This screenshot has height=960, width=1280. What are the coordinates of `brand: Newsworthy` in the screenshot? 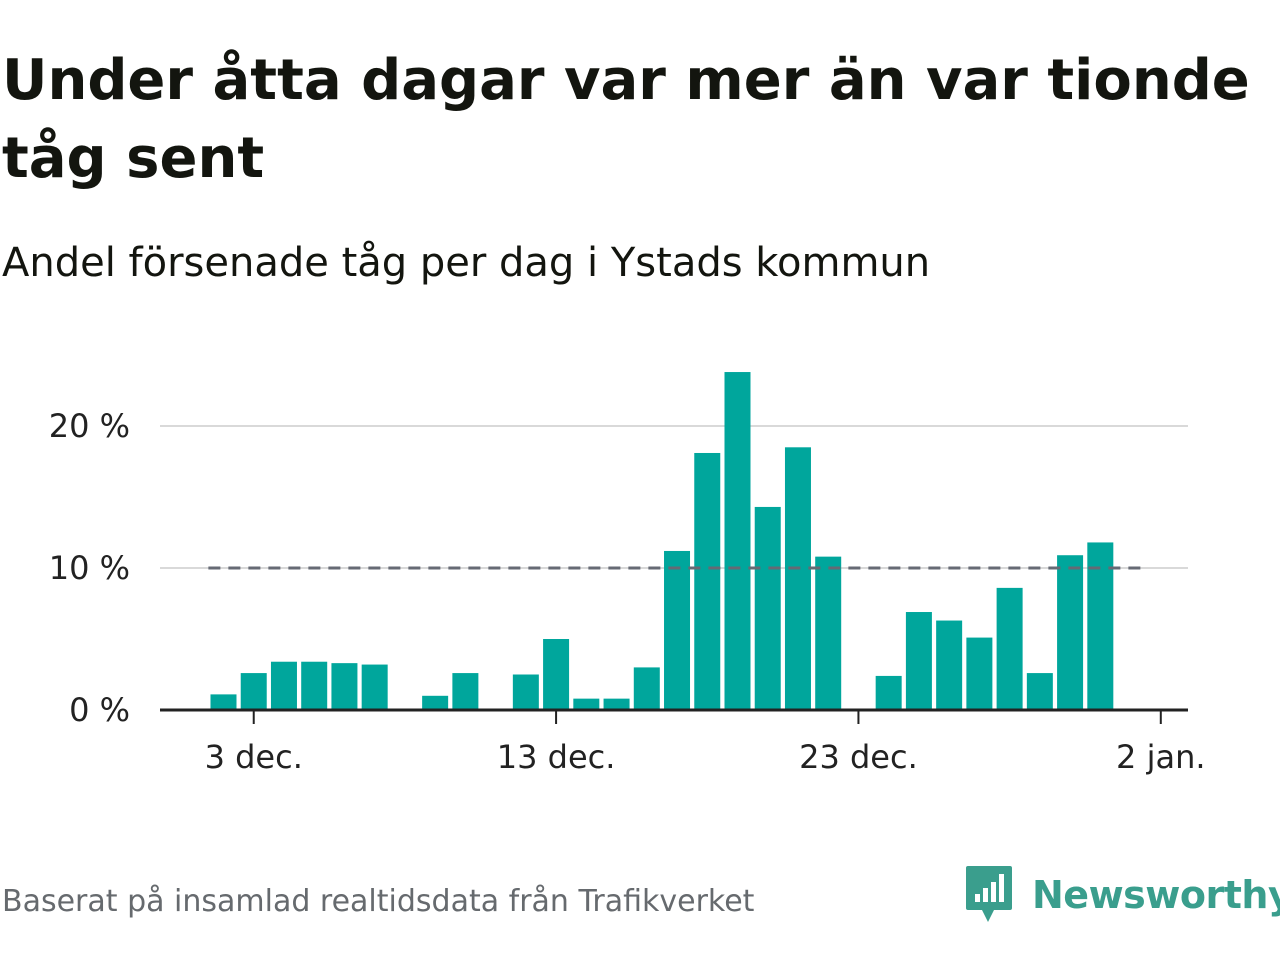 It's located at (1122, 895).